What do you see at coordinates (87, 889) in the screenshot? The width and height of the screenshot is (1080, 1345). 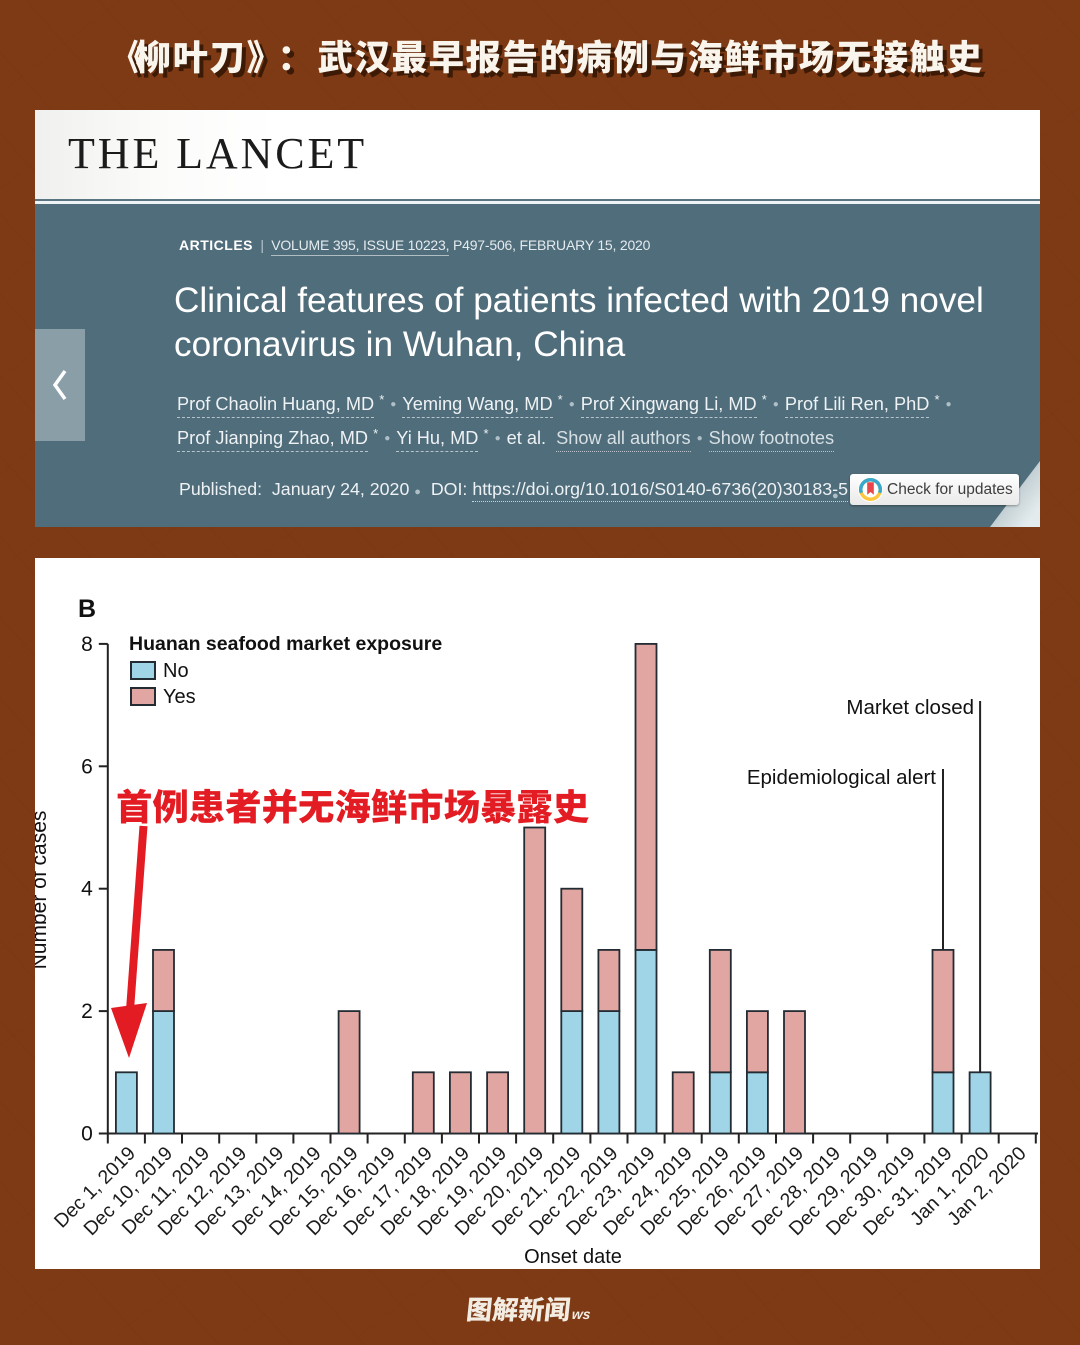 I see `svg-text: 4` at bounding box center [87, 889].